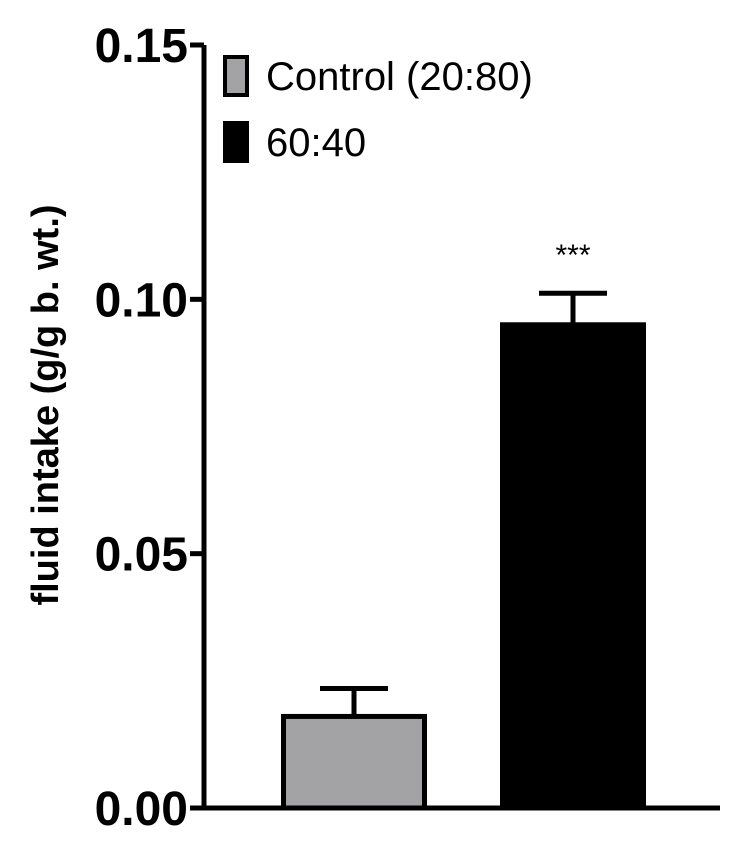  What do you see at coordinates (399, 77) in the screenshot?
I see `legend-label: Control (20:80)` at bounding box center [399, 77].